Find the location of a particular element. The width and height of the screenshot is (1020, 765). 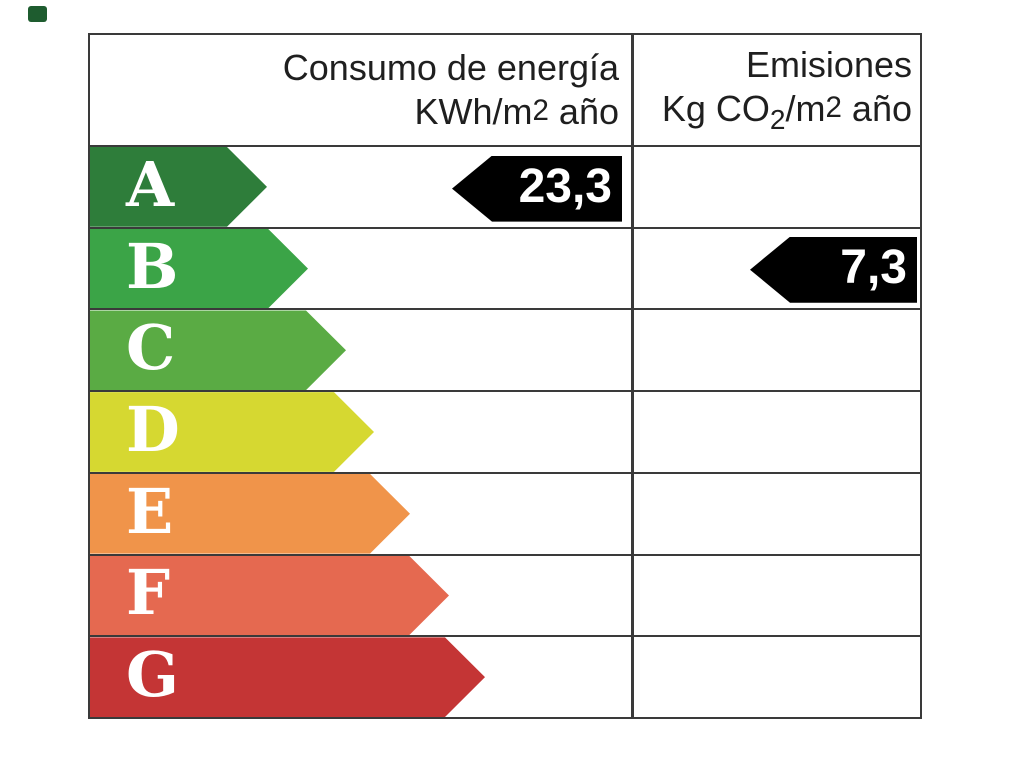

rating-bar-F: F is located at coordinates (269, 596).